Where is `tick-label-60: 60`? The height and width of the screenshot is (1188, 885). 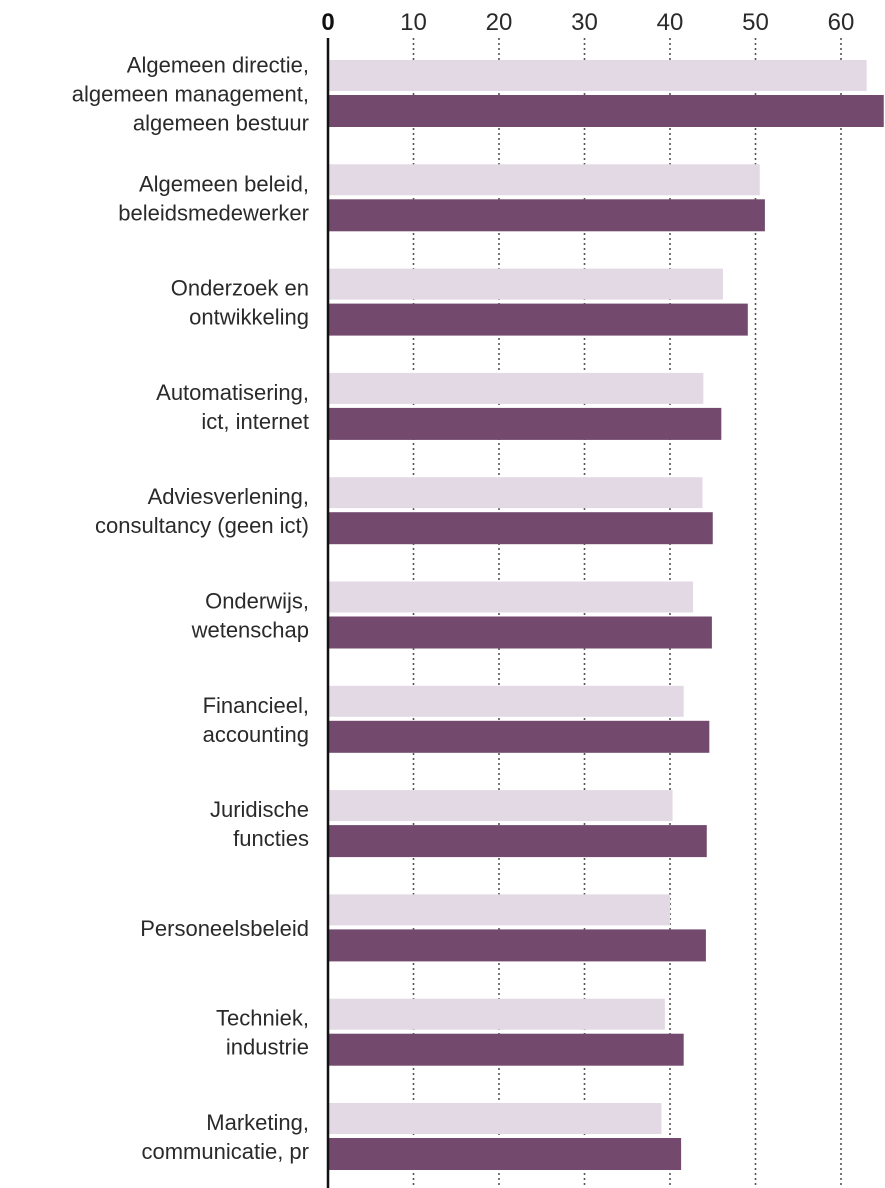
tick-label-60: 60 is located at coordinates (841, 22).